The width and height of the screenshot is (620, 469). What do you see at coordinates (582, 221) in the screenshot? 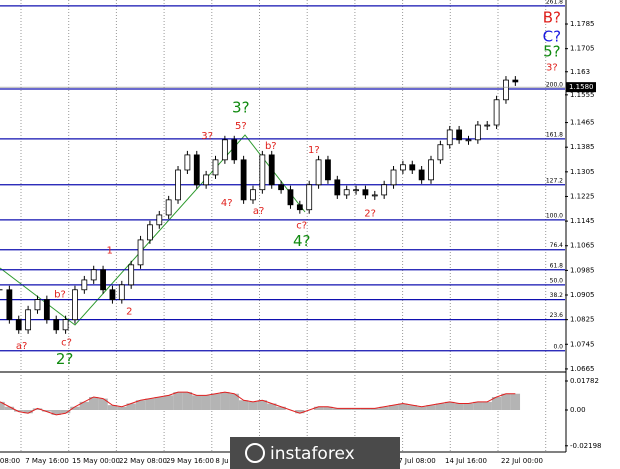
I see `y-tick-label: 1.1145` at bounding box center [582, 221].